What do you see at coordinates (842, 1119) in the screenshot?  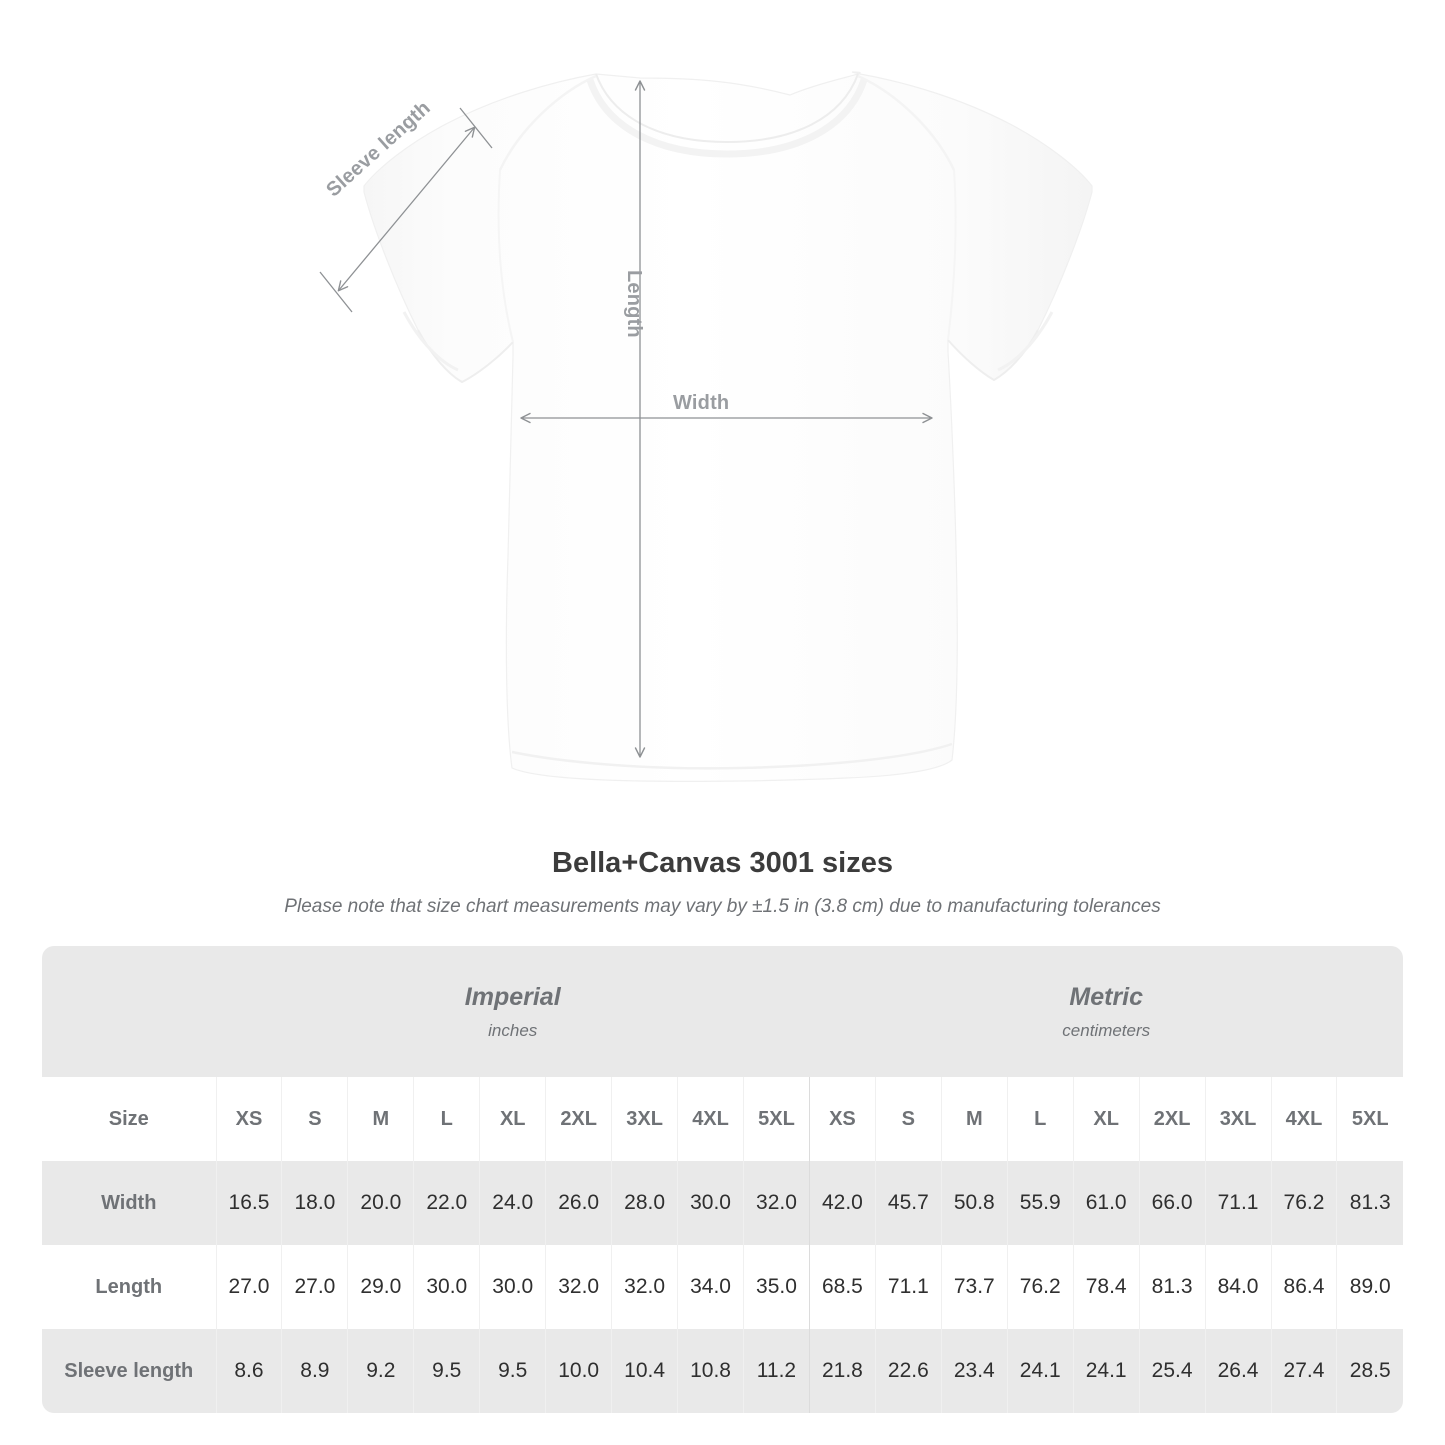 I see `column-header-xs-metric: XS` at bounding box center [842, 1119].